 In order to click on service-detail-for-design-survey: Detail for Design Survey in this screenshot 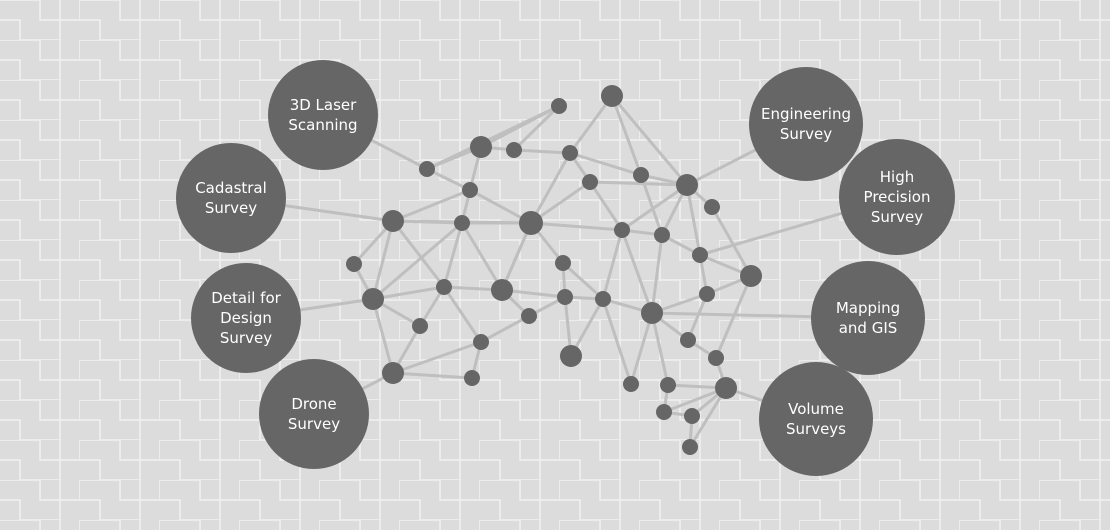, I will do `click(246, 318)`.